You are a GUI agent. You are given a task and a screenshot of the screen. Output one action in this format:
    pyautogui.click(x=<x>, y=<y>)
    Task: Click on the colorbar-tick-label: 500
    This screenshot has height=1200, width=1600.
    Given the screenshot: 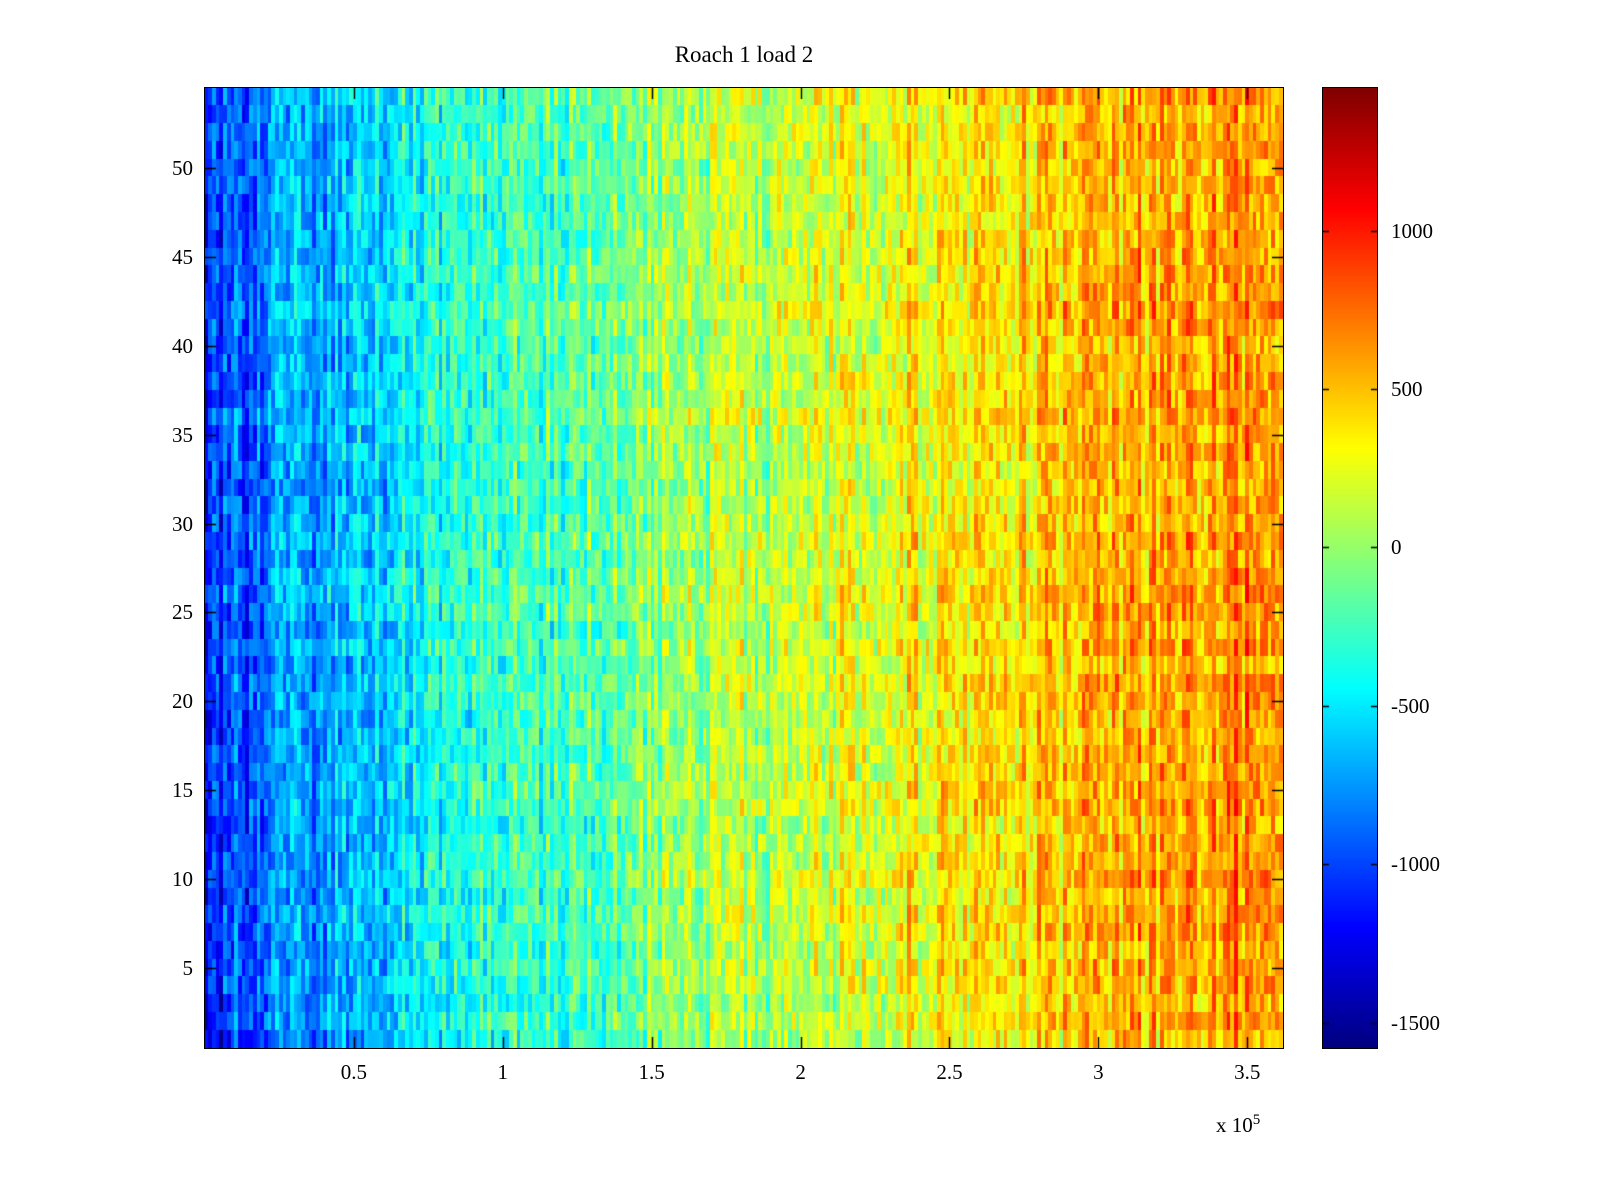 What is the action you would take?
    pyautogui.click(x=1407, y=388)
    